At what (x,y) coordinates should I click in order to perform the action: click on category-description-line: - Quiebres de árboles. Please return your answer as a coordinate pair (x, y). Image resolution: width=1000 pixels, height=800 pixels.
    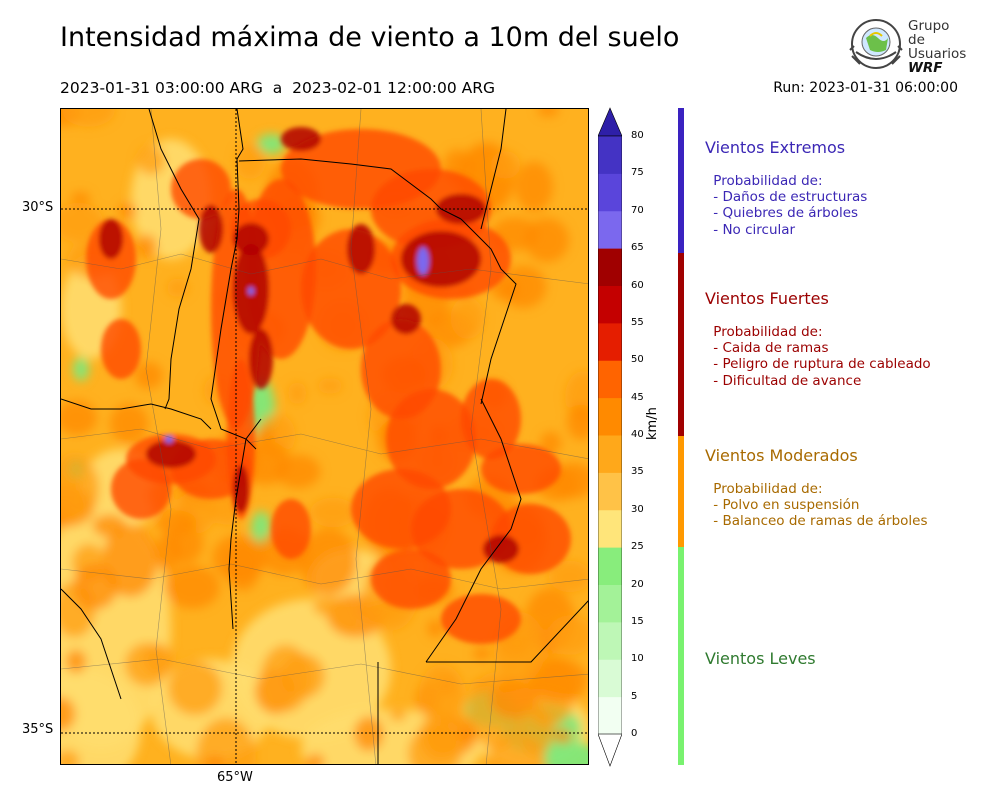
    Looking at the image, I should click on (784, 213).